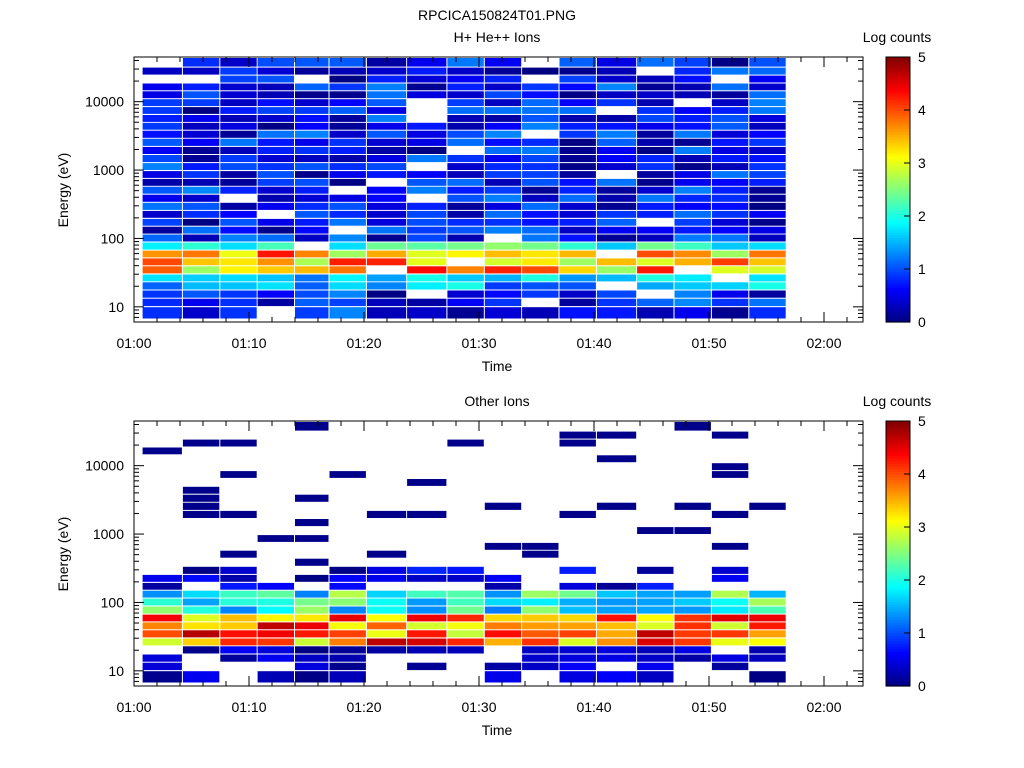 The height and width of the screenshot is (768, 1024). I want to click on colorbar-label: Log counts, so click(897, 37).